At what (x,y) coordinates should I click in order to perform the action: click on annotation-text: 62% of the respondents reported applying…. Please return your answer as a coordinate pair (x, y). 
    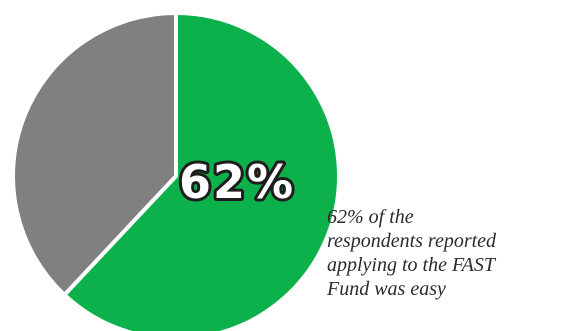
    Looking at the image, I should click on (448, 253).